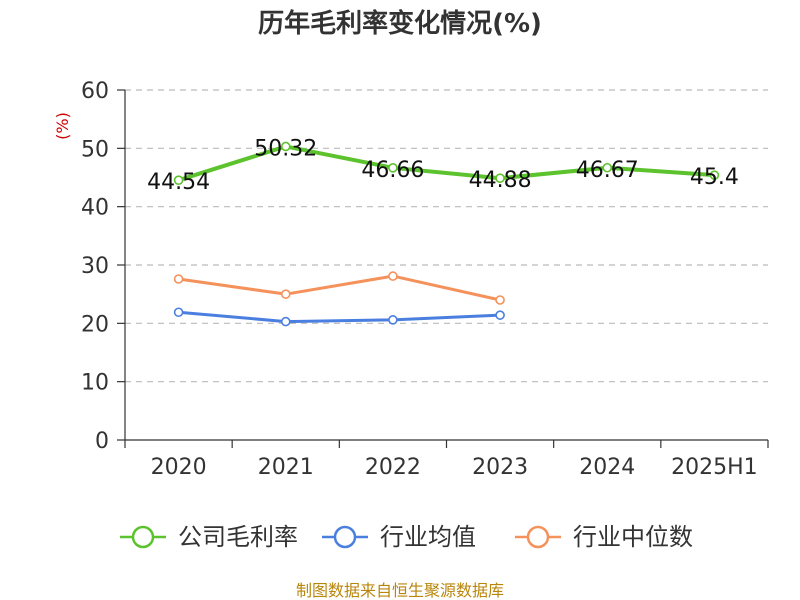 The height and width of the screenshot is (600, 800). I want to click on y-tick-label: 20, so click(95, 324).